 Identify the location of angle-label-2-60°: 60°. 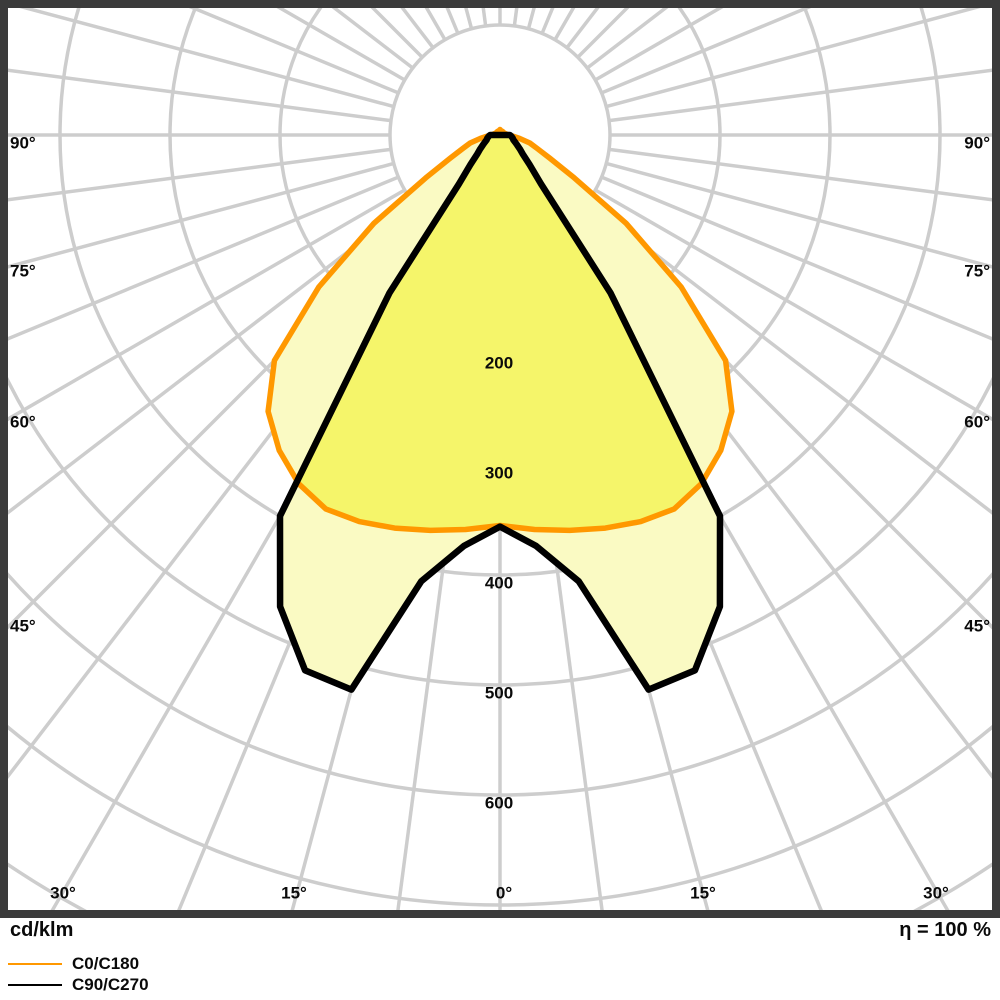
(23, 422).